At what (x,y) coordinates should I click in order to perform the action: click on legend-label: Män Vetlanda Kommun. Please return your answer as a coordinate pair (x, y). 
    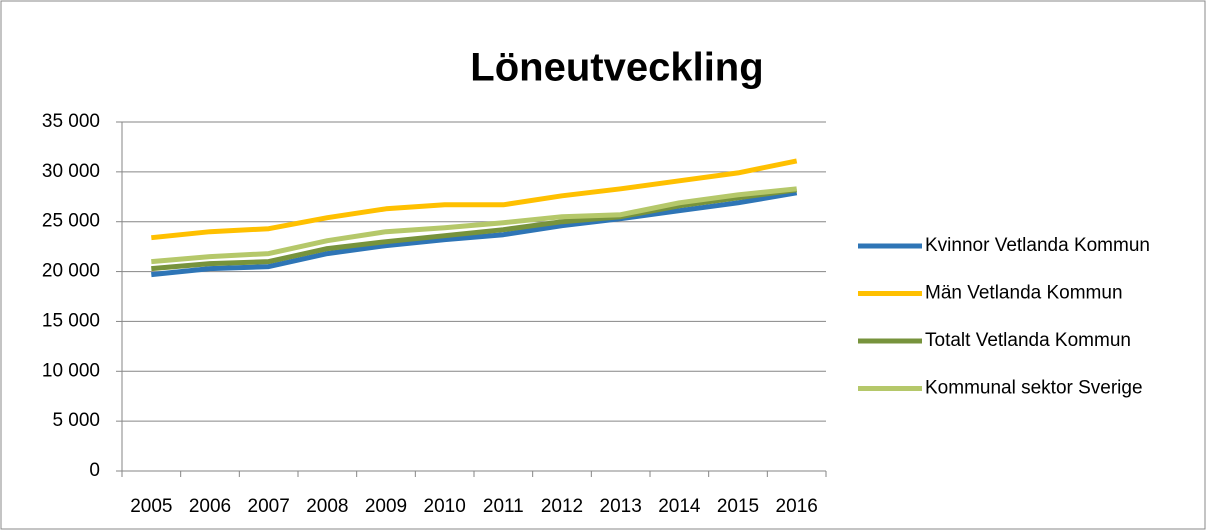
    Looking at the image, I should click on (1024, 293).